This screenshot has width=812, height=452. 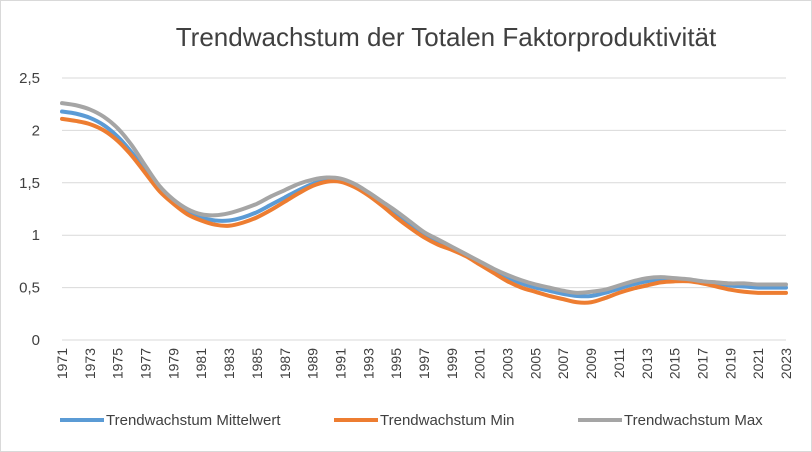 I want to click on x-tick-label: 2007, so click(x=563, y=363).